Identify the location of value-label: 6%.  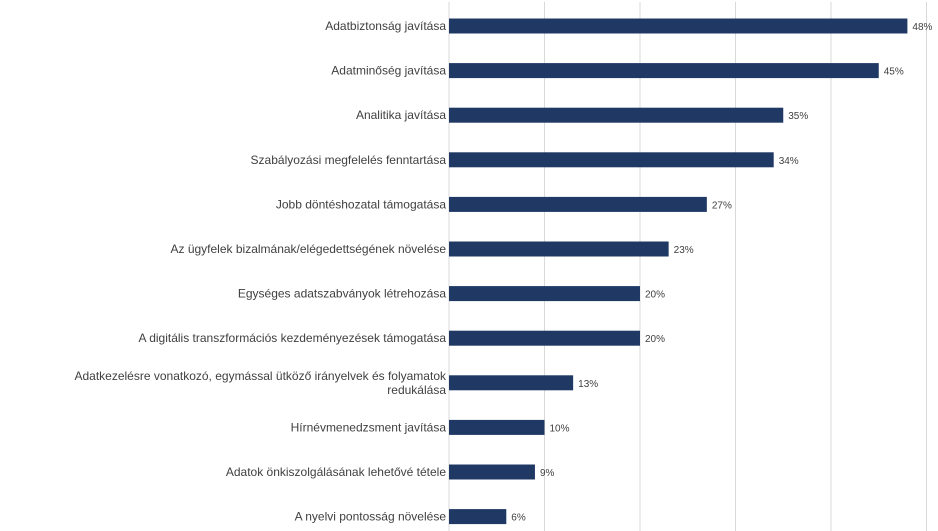
(518, 518).